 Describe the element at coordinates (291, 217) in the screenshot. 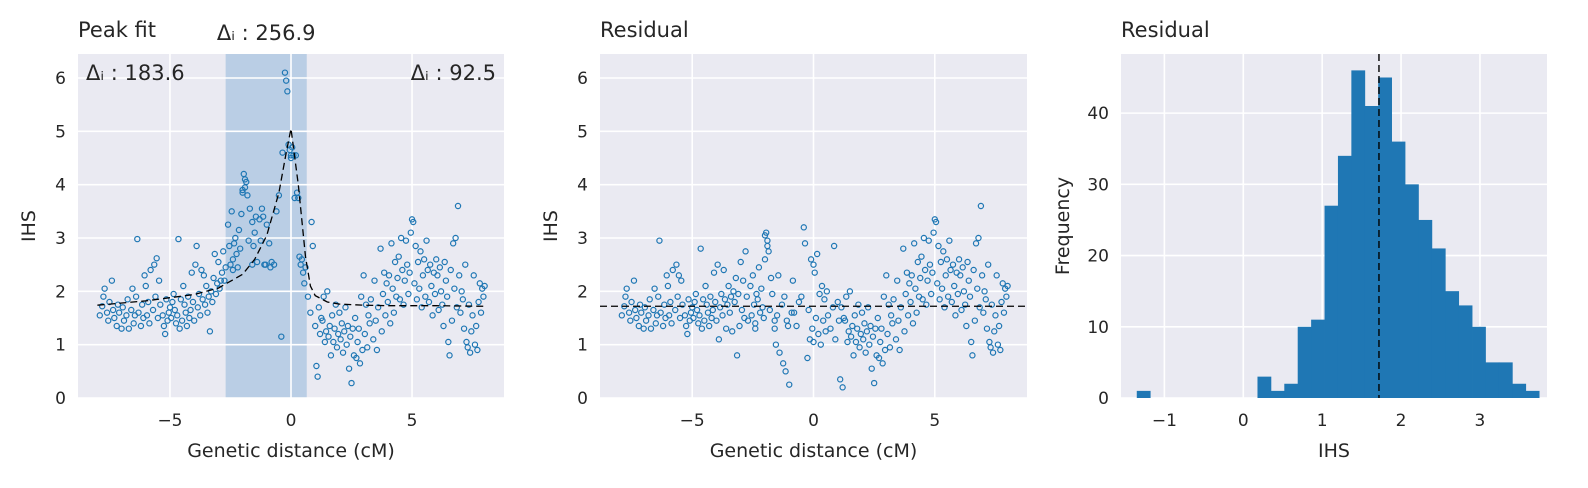

I see `fit-curve` at that location.